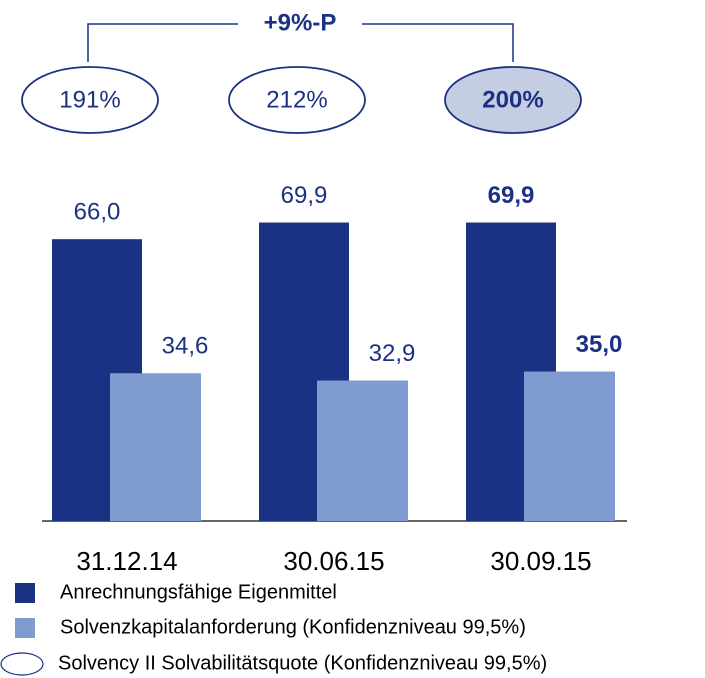  I want to click on ratio-label: 212%, so click(296, 99).